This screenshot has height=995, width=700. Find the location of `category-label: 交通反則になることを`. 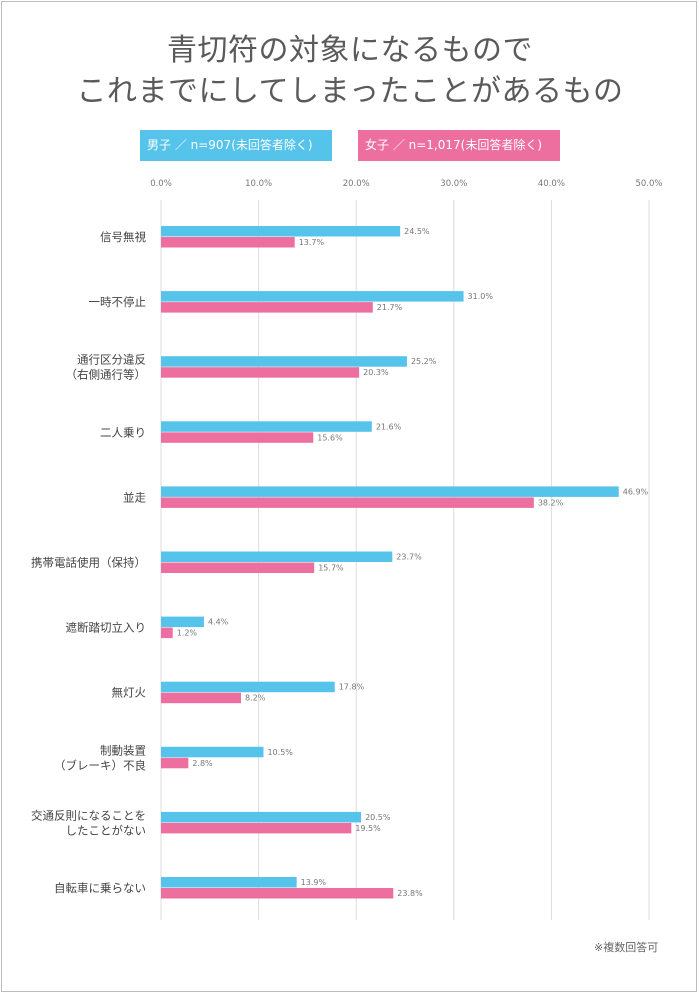

category-label: 交通反則になることを is located at coordinates (88, 815).